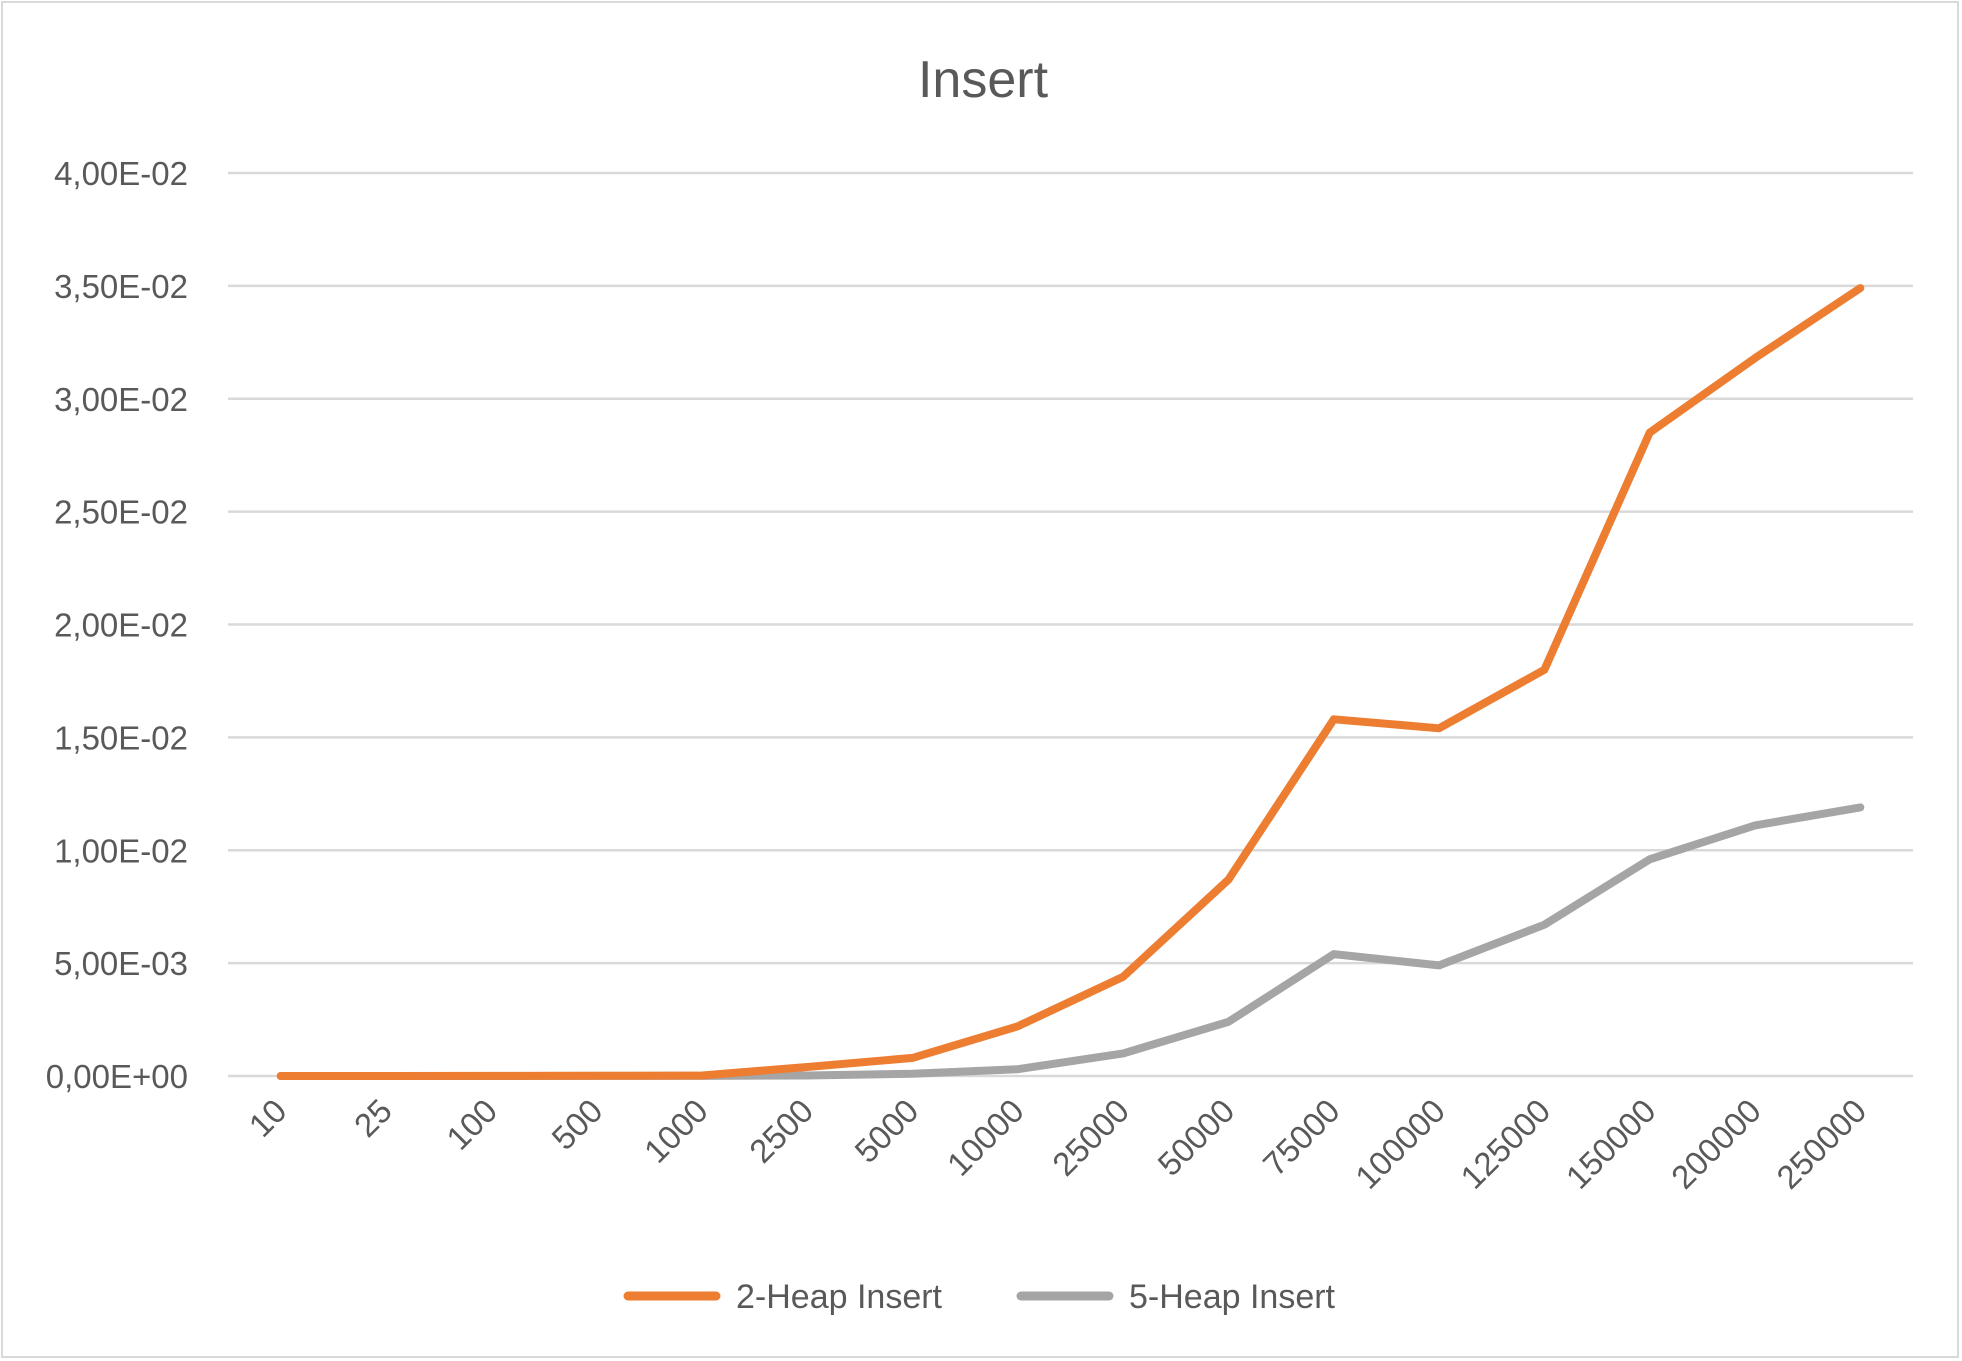 This screenshot has width=1962, height=1361. I want to click on y-tick-label: 3,50E-02, so click(121, 286).